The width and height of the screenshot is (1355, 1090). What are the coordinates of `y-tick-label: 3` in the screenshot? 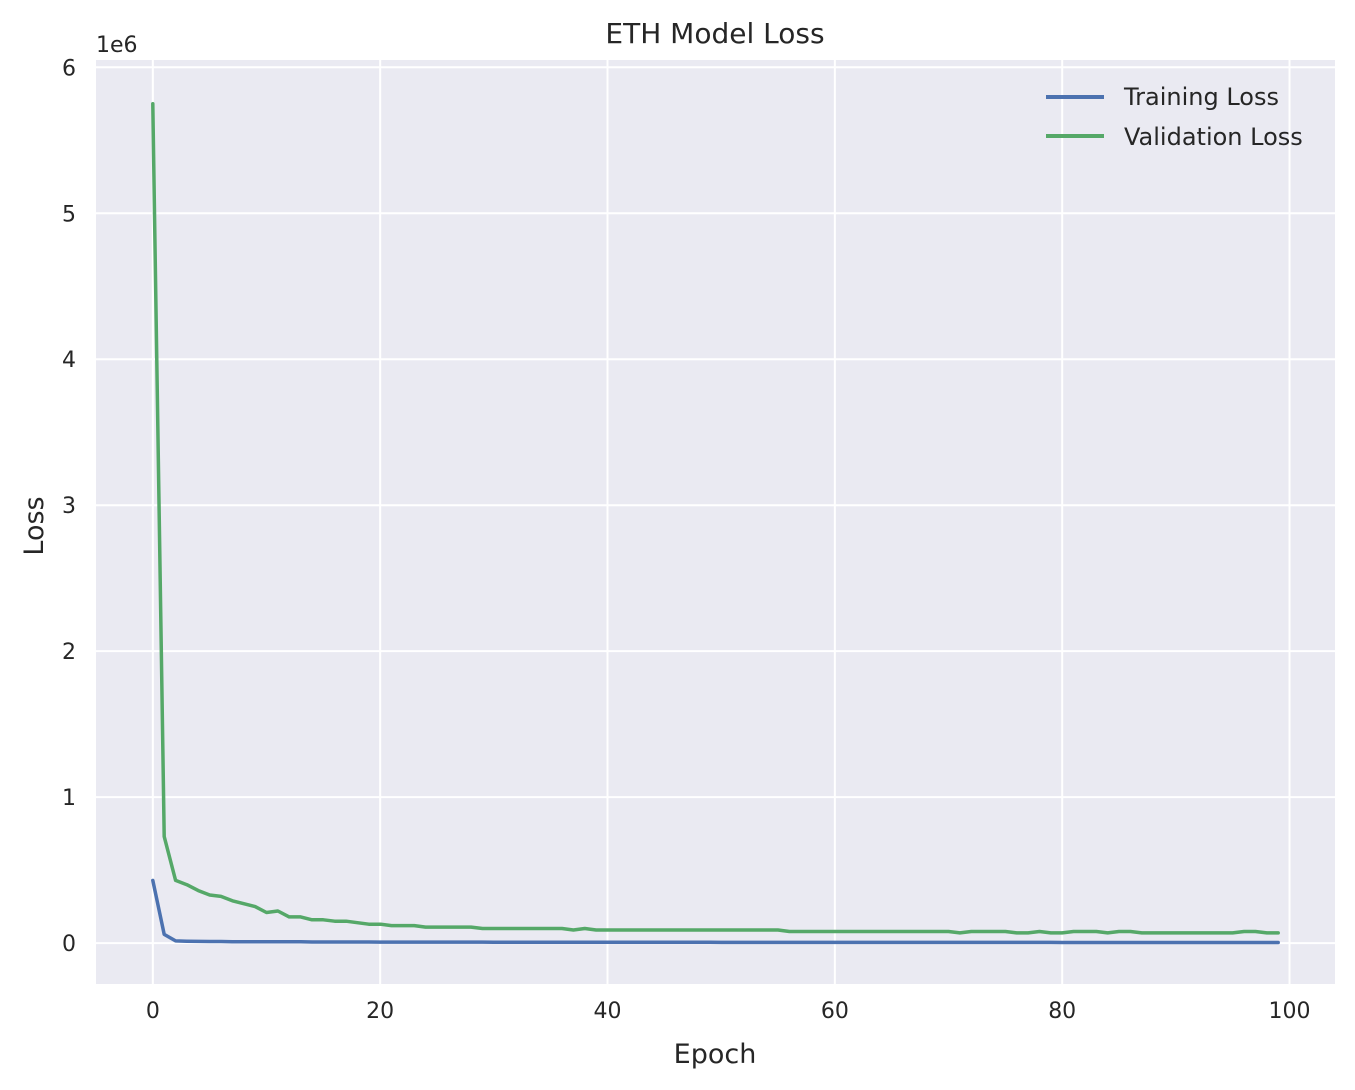 It's located at (69, 506).